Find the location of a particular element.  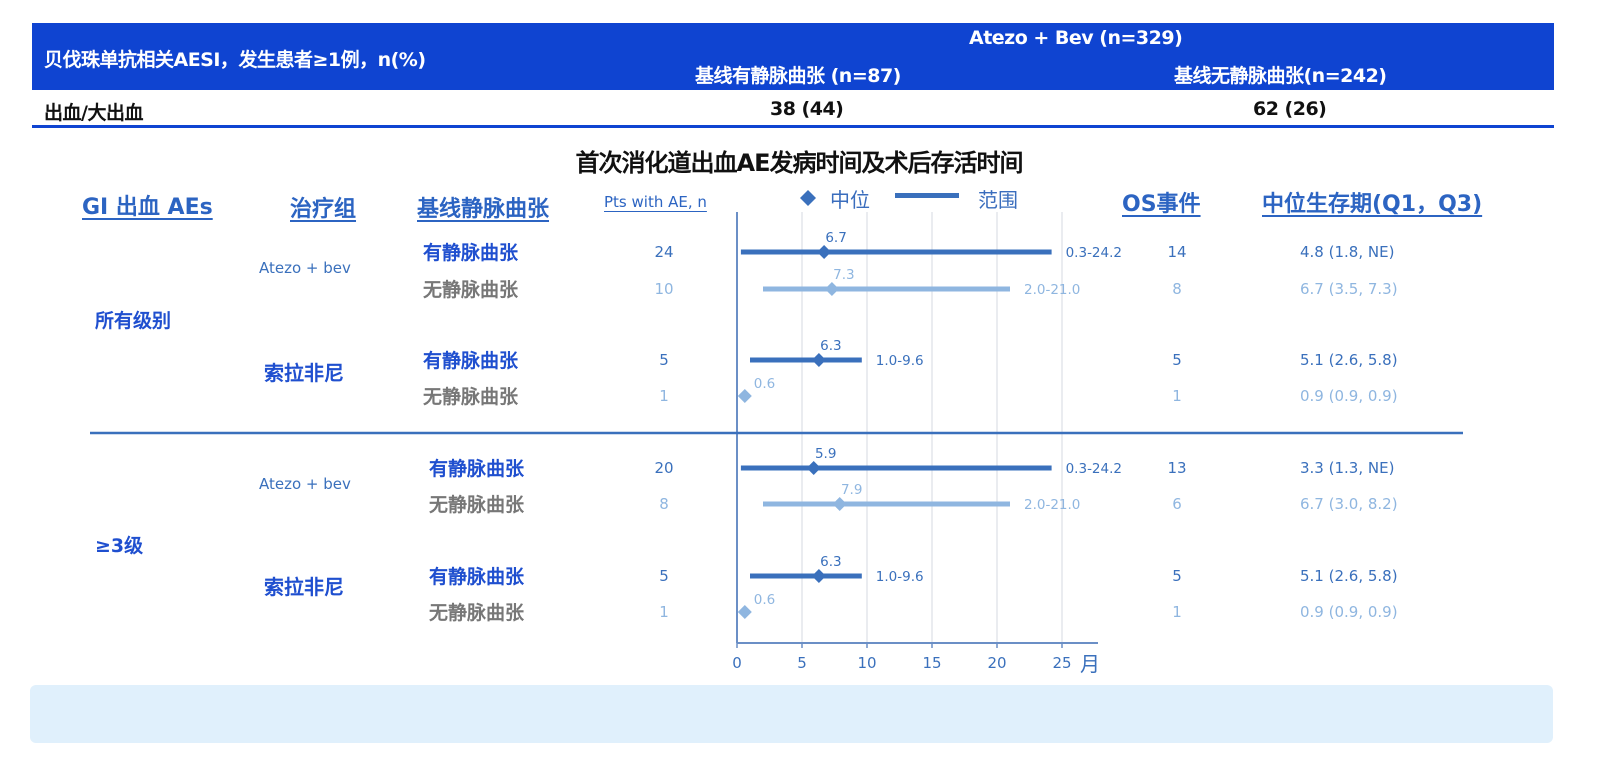

median-label: 5.9 is located at coordinates (825, 454).